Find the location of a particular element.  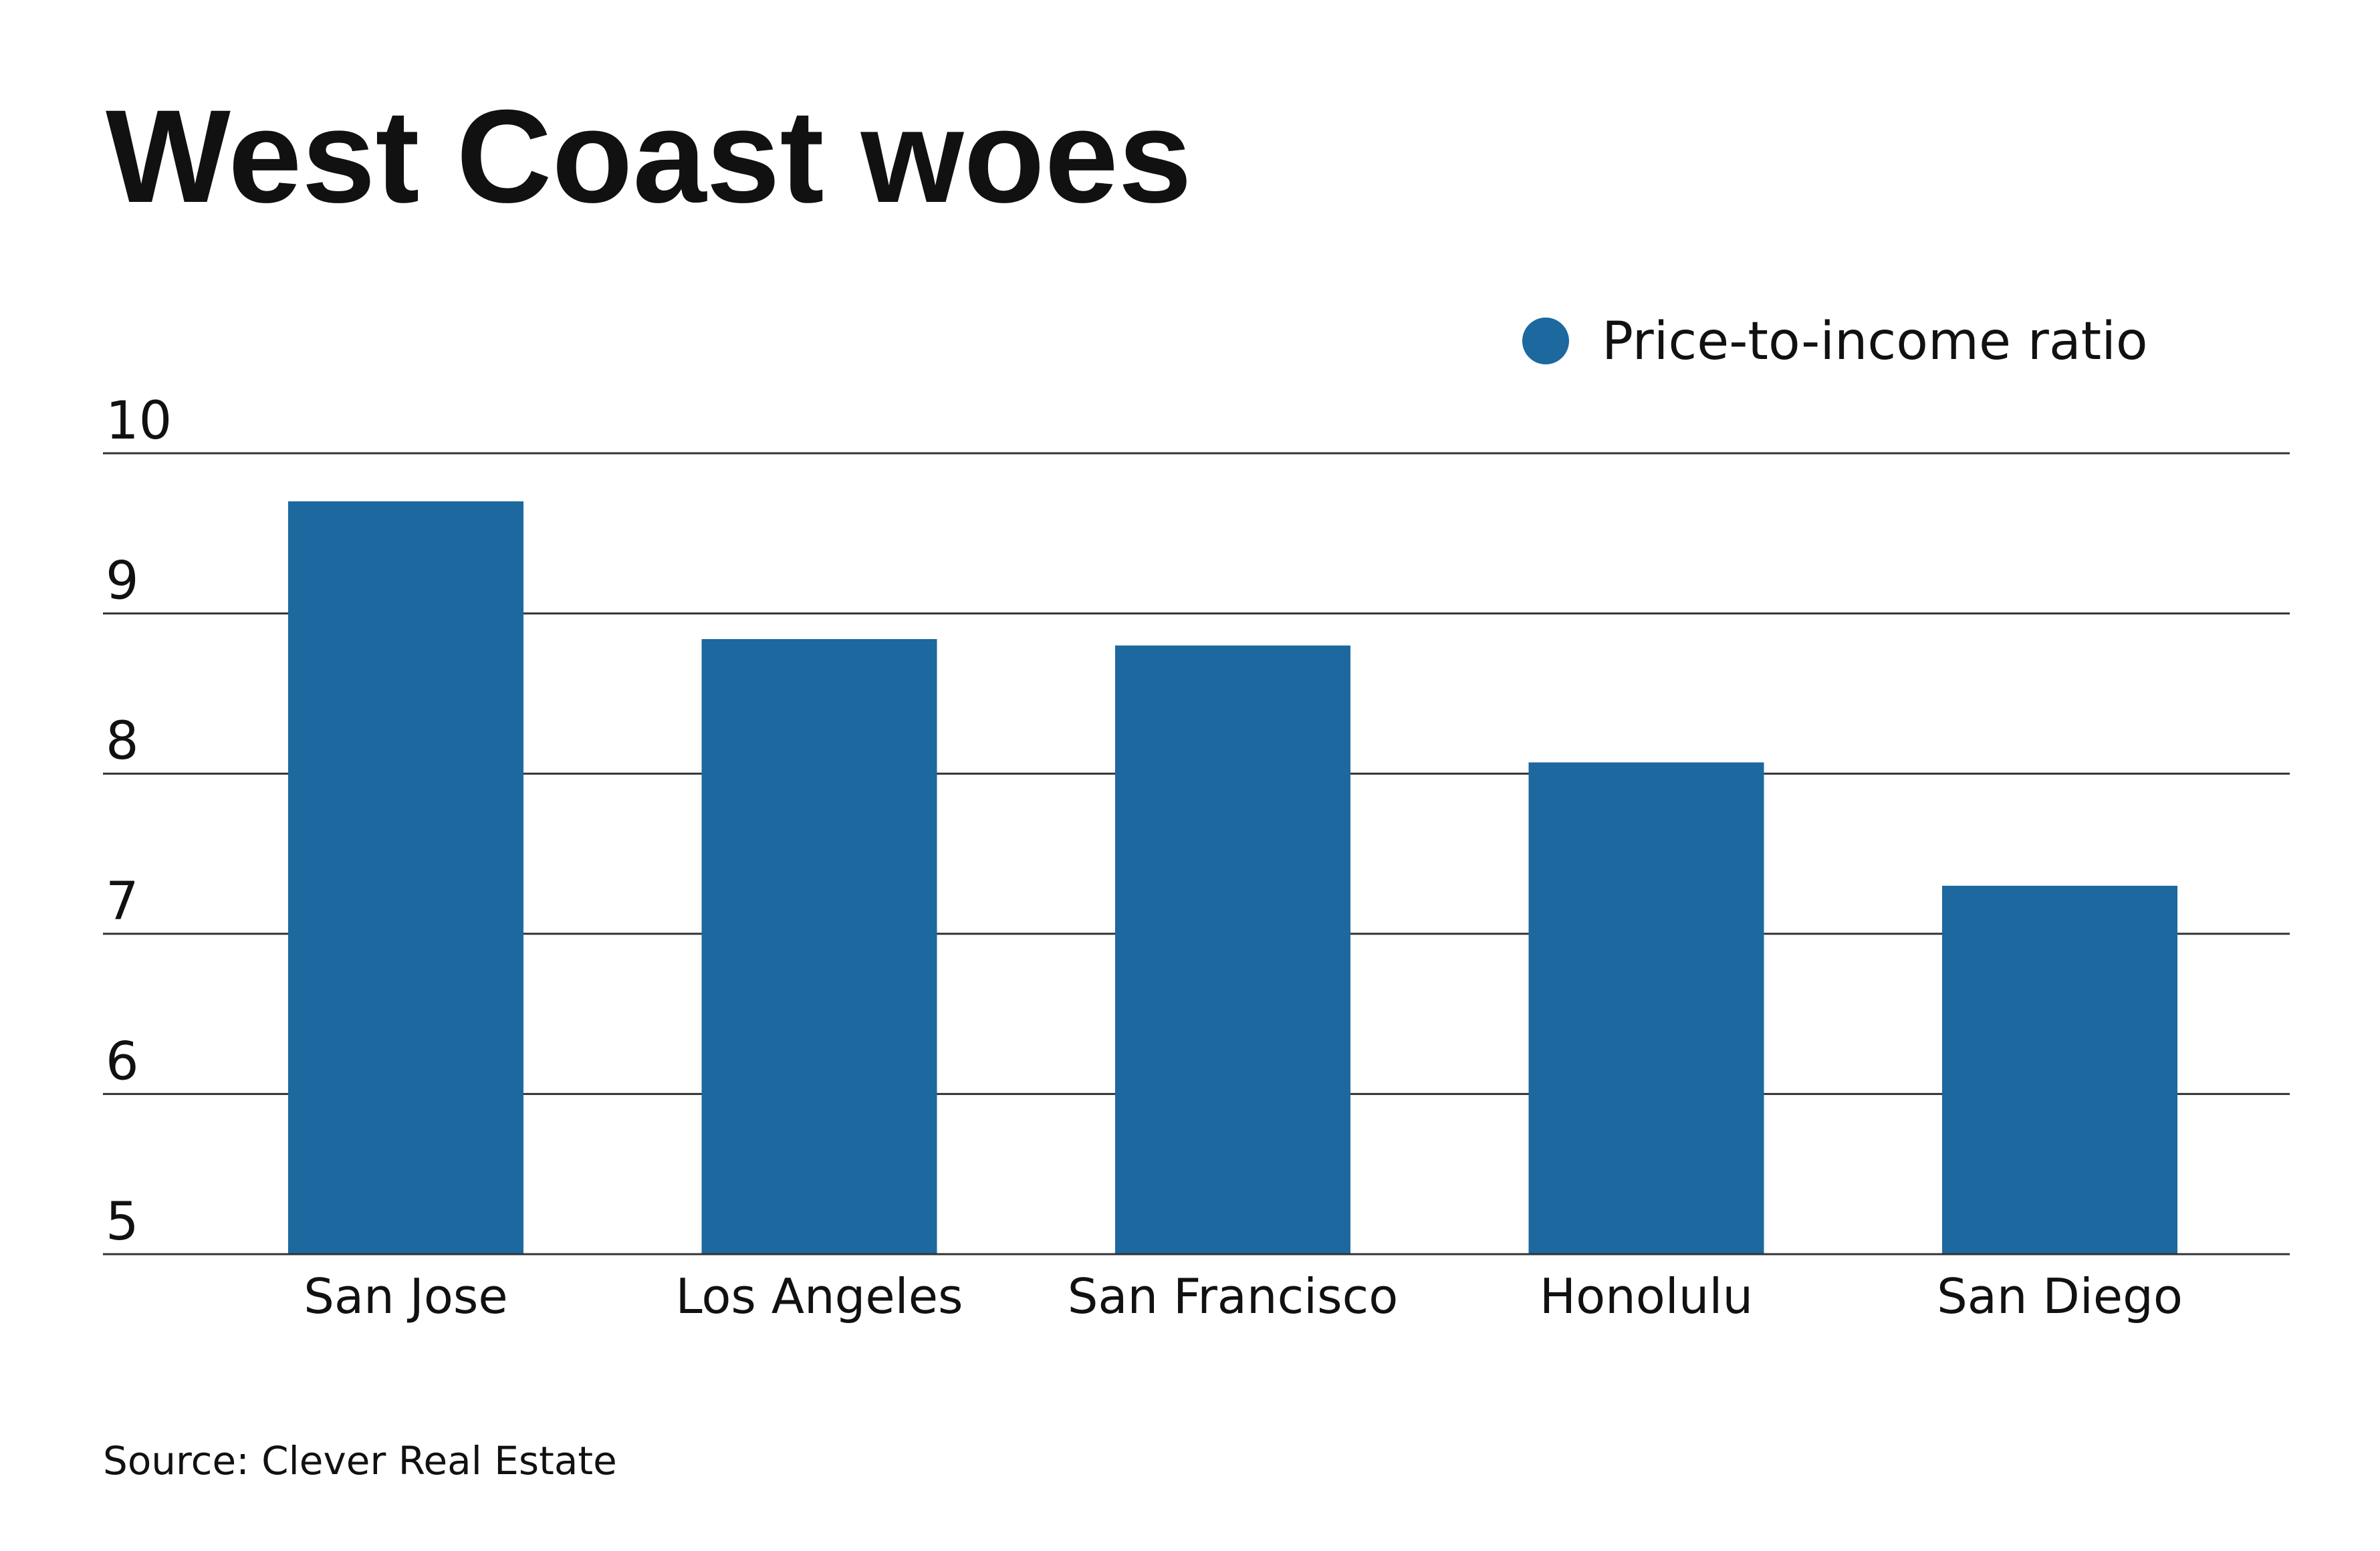

y-axis-ticks: 5 6 7 8 9 10 is located at coordinates (139, 821).